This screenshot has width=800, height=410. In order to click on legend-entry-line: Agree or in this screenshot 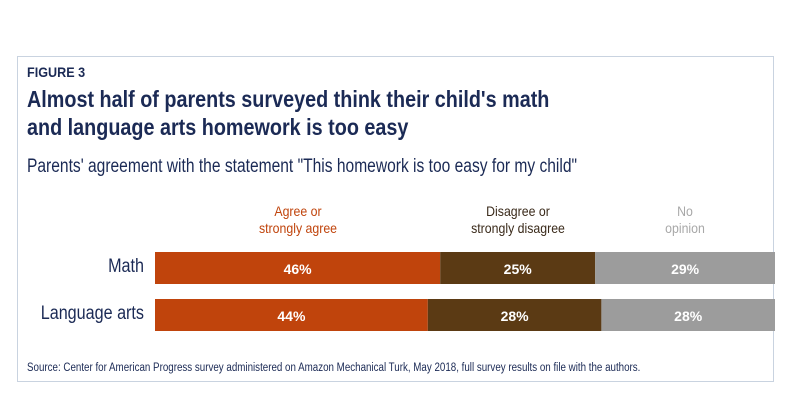, I will do `click(297, 211)`.